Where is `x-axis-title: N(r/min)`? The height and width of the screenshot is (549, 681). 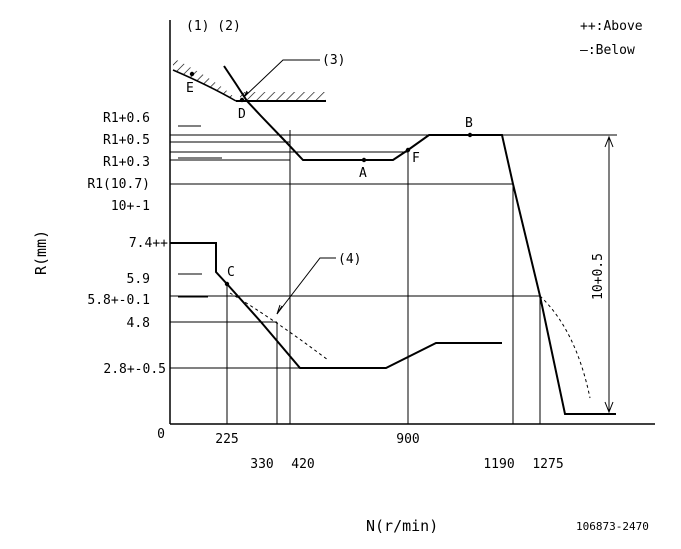 x-axis-title: N(r/min) is located at coordinates (402, 526).